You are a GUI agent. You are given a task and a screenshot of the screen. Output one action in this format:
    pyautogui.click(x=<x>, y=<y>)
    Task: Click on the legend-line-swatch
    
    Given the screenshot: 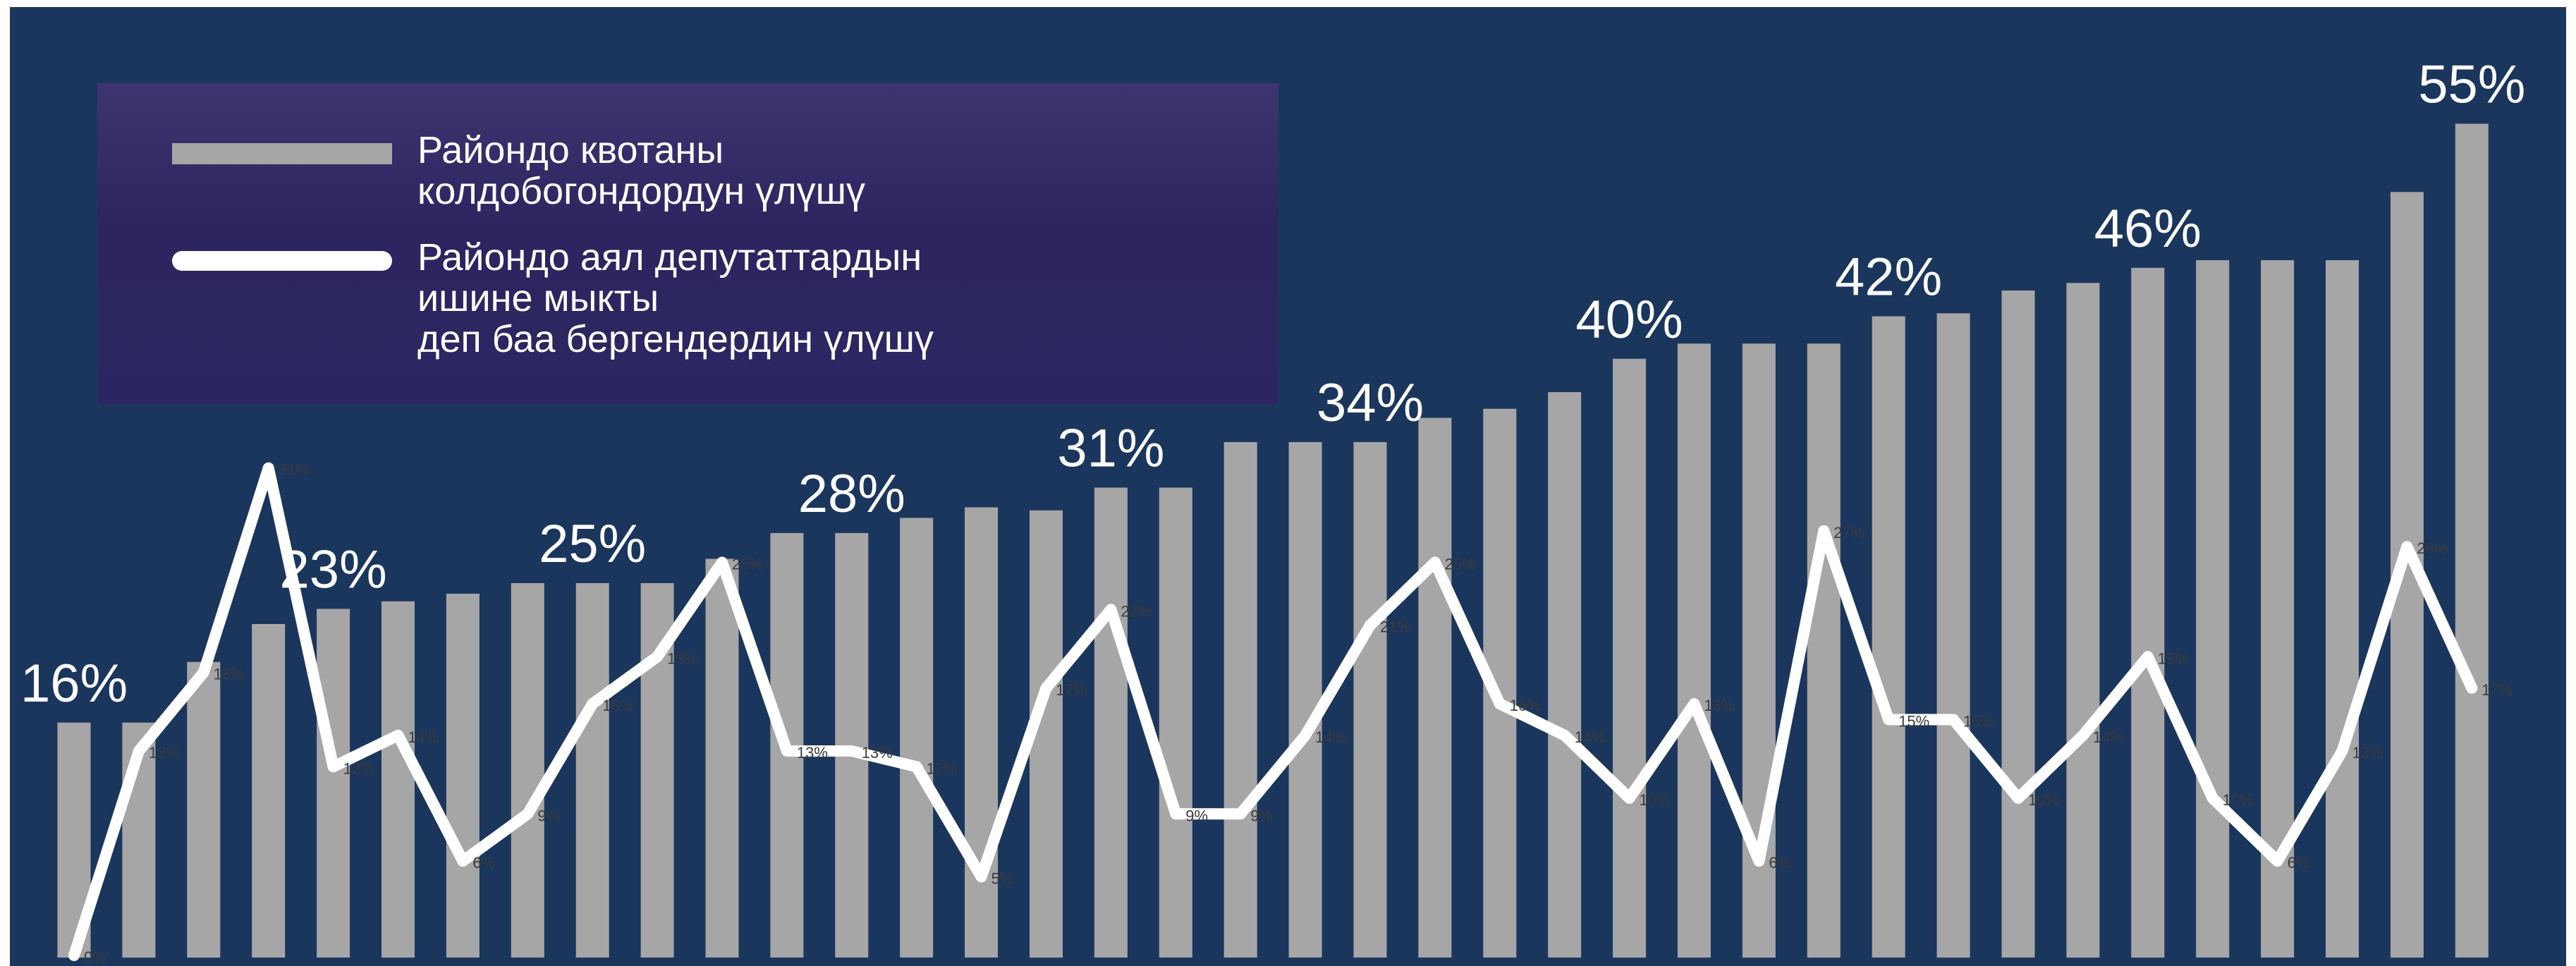 What is the action you would take?
    pyautogui.click(x=282, y=261)
    